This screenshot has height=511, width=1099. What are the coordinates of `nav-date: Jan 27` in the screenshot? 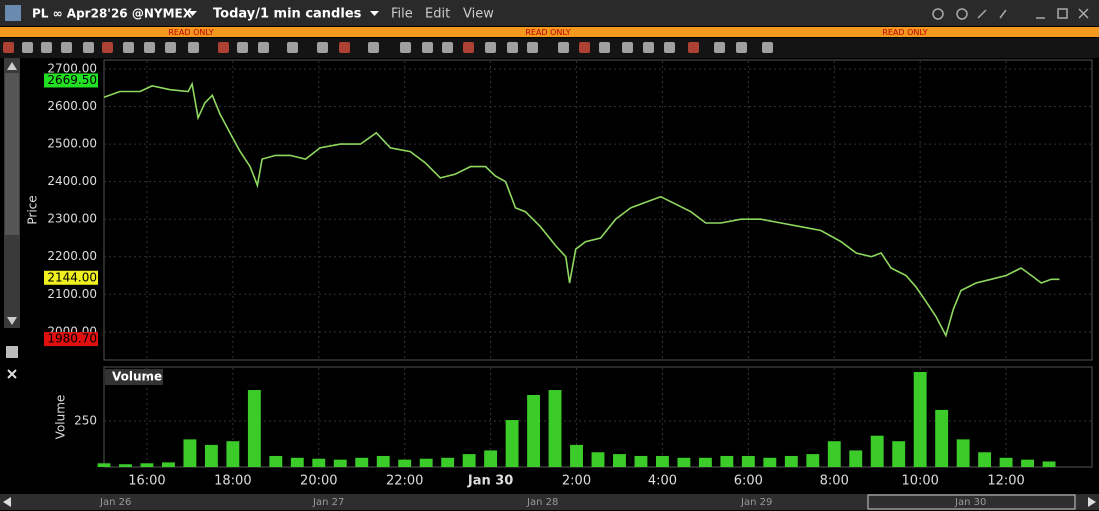 It's located at (328, 502).